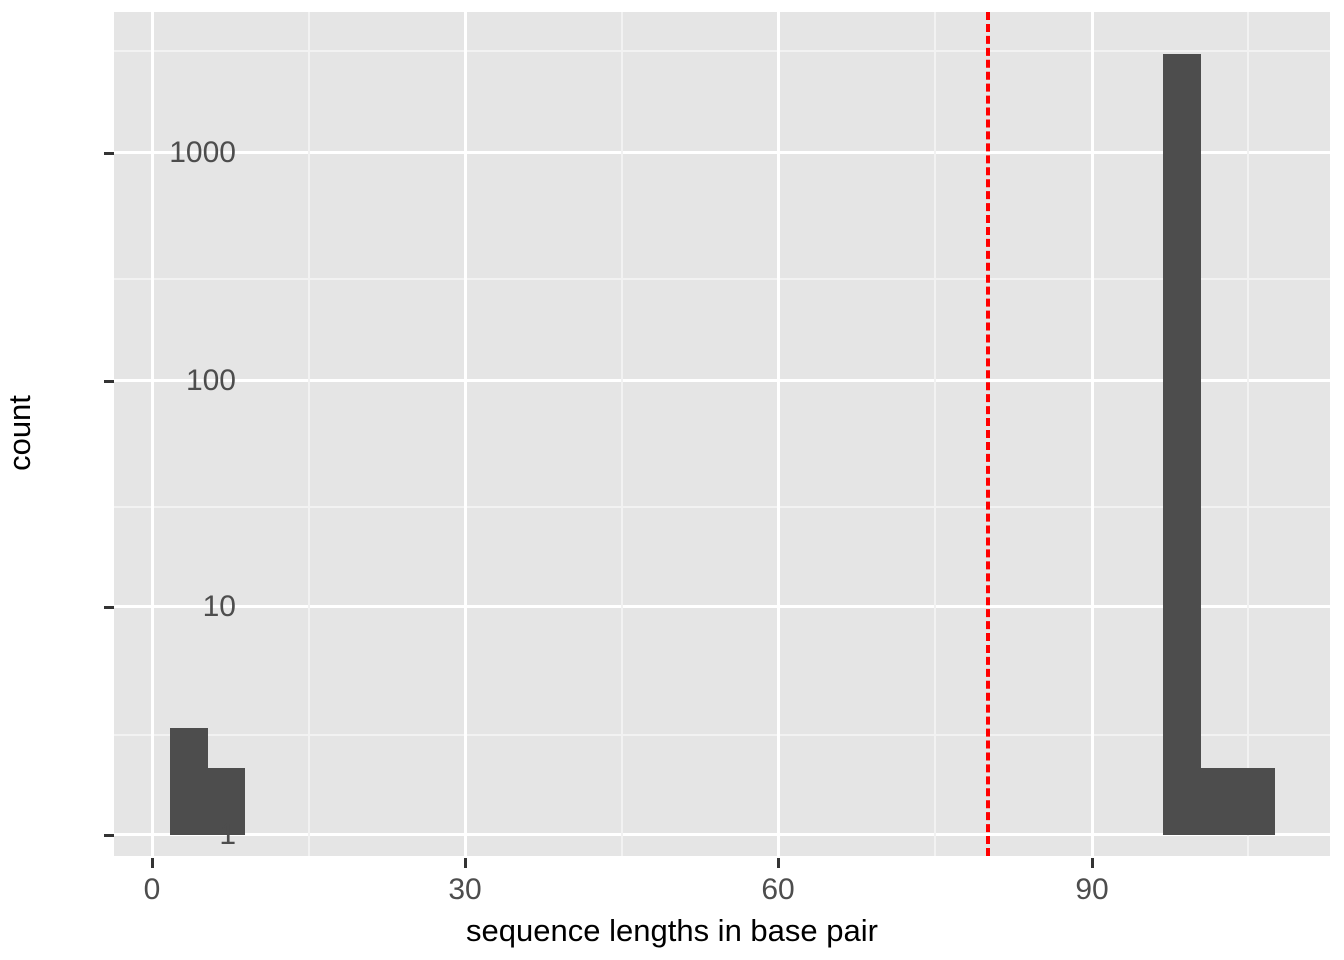 The image size is (1344, 960). I want to click on xtick-label-30: 30, so click(465, 889).